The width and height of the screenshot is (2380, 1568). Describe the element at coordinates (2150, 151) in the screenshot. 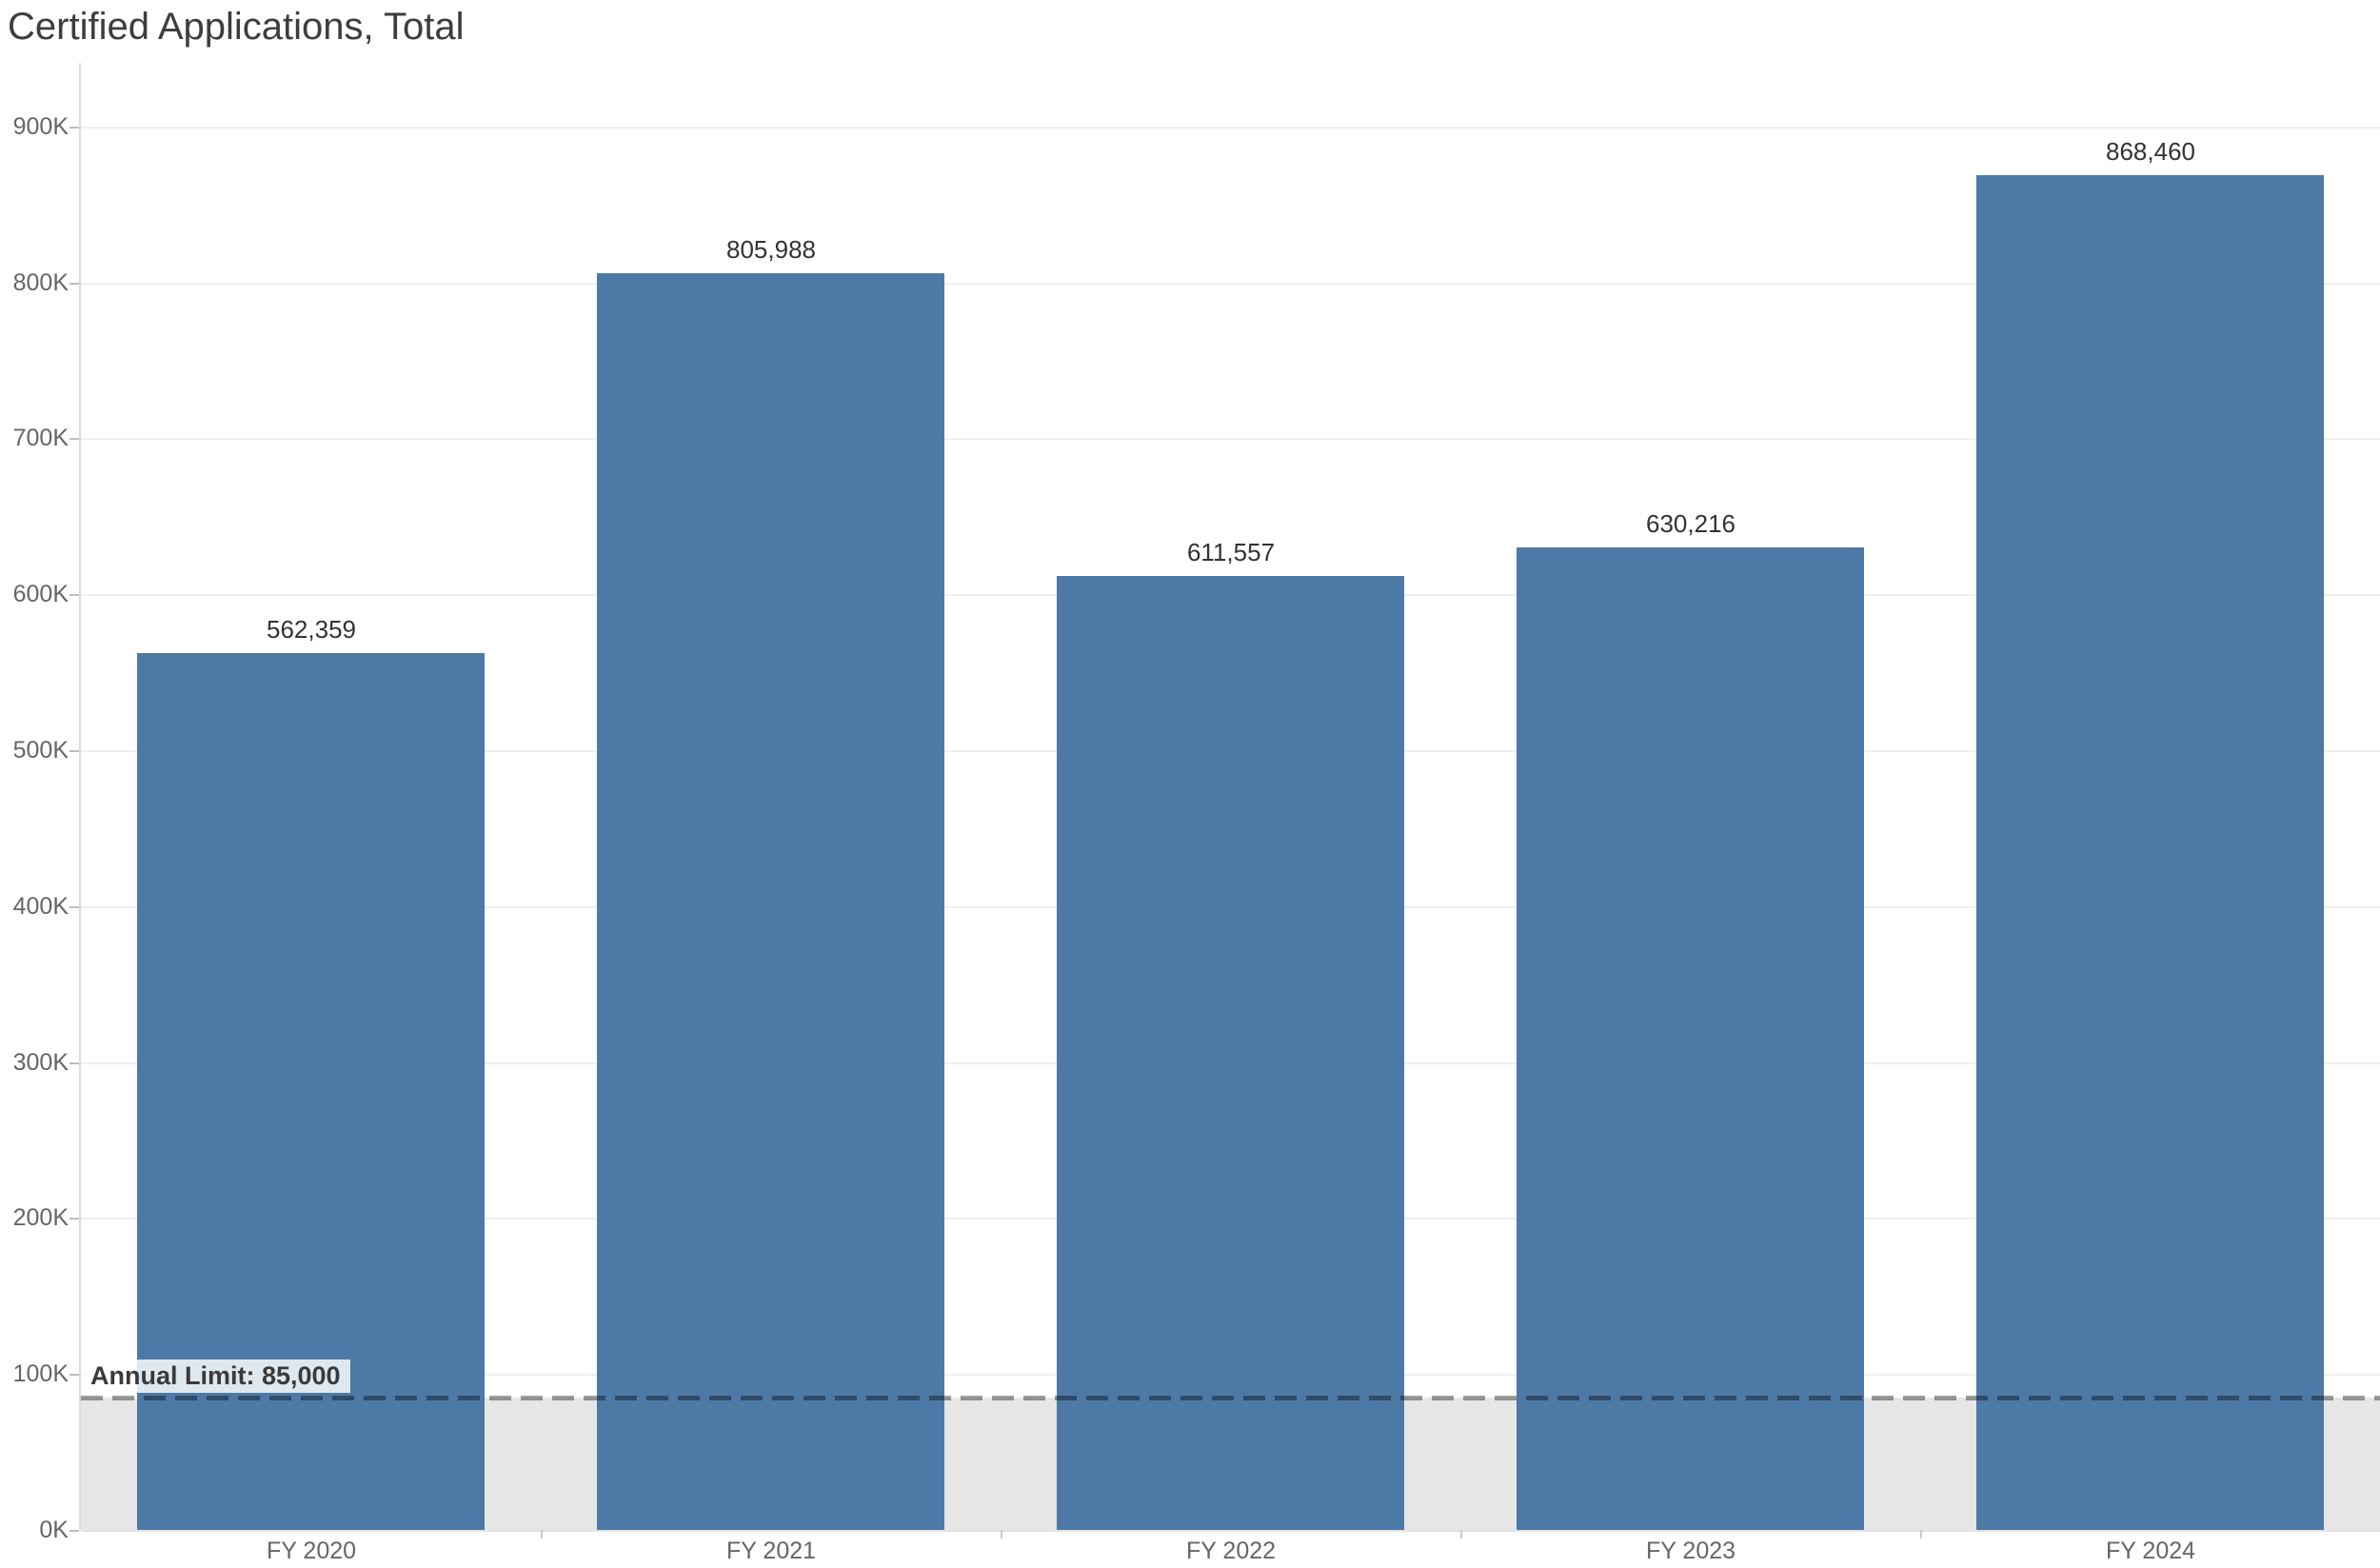

I see `bar-value-label-fy-2024: 868,460` at that location.